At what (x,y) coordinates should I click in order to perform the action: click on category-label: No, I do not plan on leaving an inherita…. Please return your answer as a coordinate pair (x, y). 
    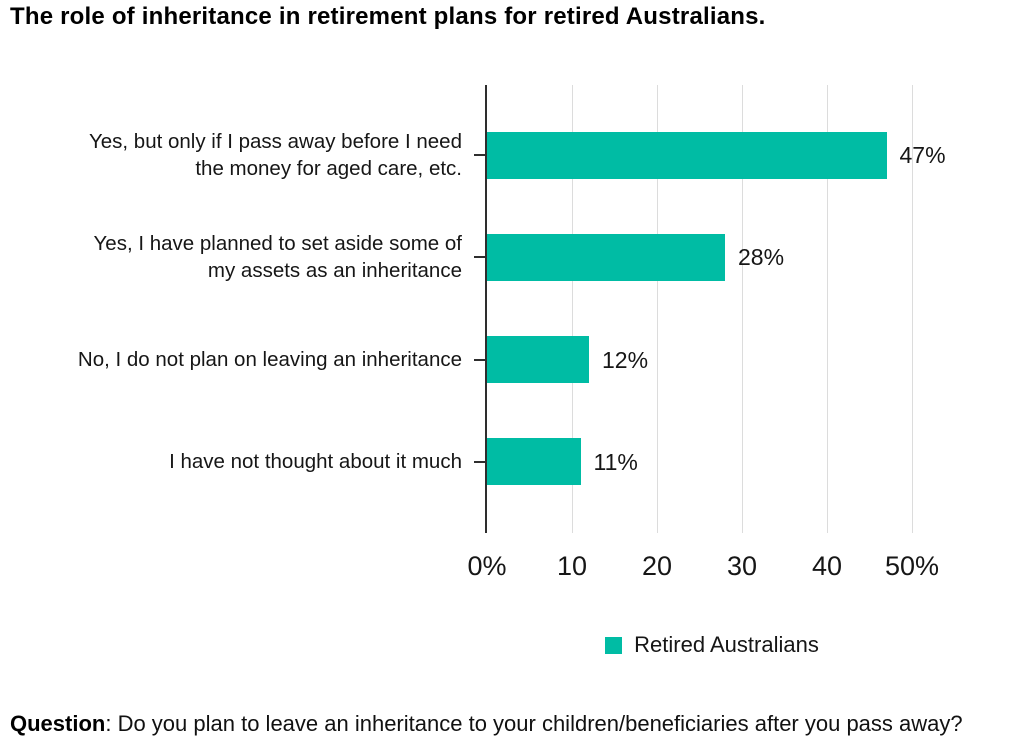
    Looking at the image, I should click on (269, 360).